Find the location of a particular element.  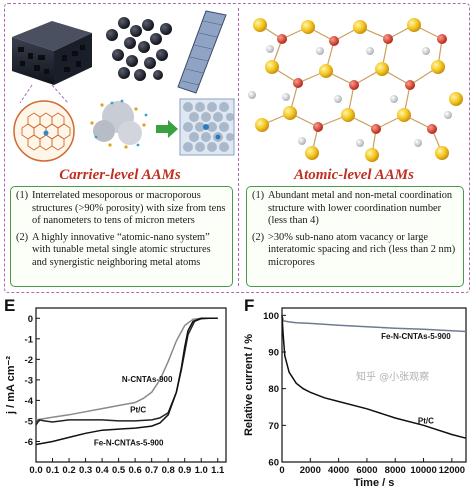

y-tick-label: -4 is located at coordinates (29, 401).